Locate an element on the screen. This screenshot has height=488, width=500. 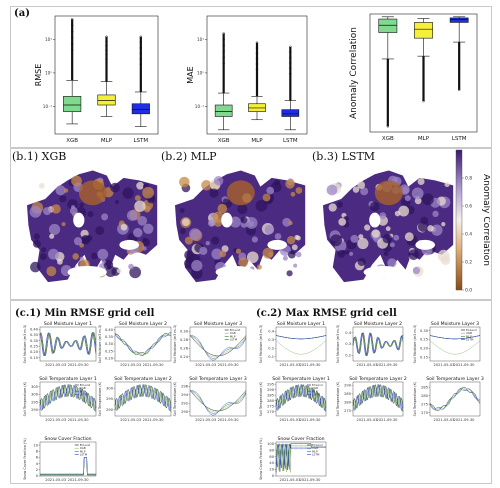
y-tick-label: 280 is located at coordinates (348, 403).